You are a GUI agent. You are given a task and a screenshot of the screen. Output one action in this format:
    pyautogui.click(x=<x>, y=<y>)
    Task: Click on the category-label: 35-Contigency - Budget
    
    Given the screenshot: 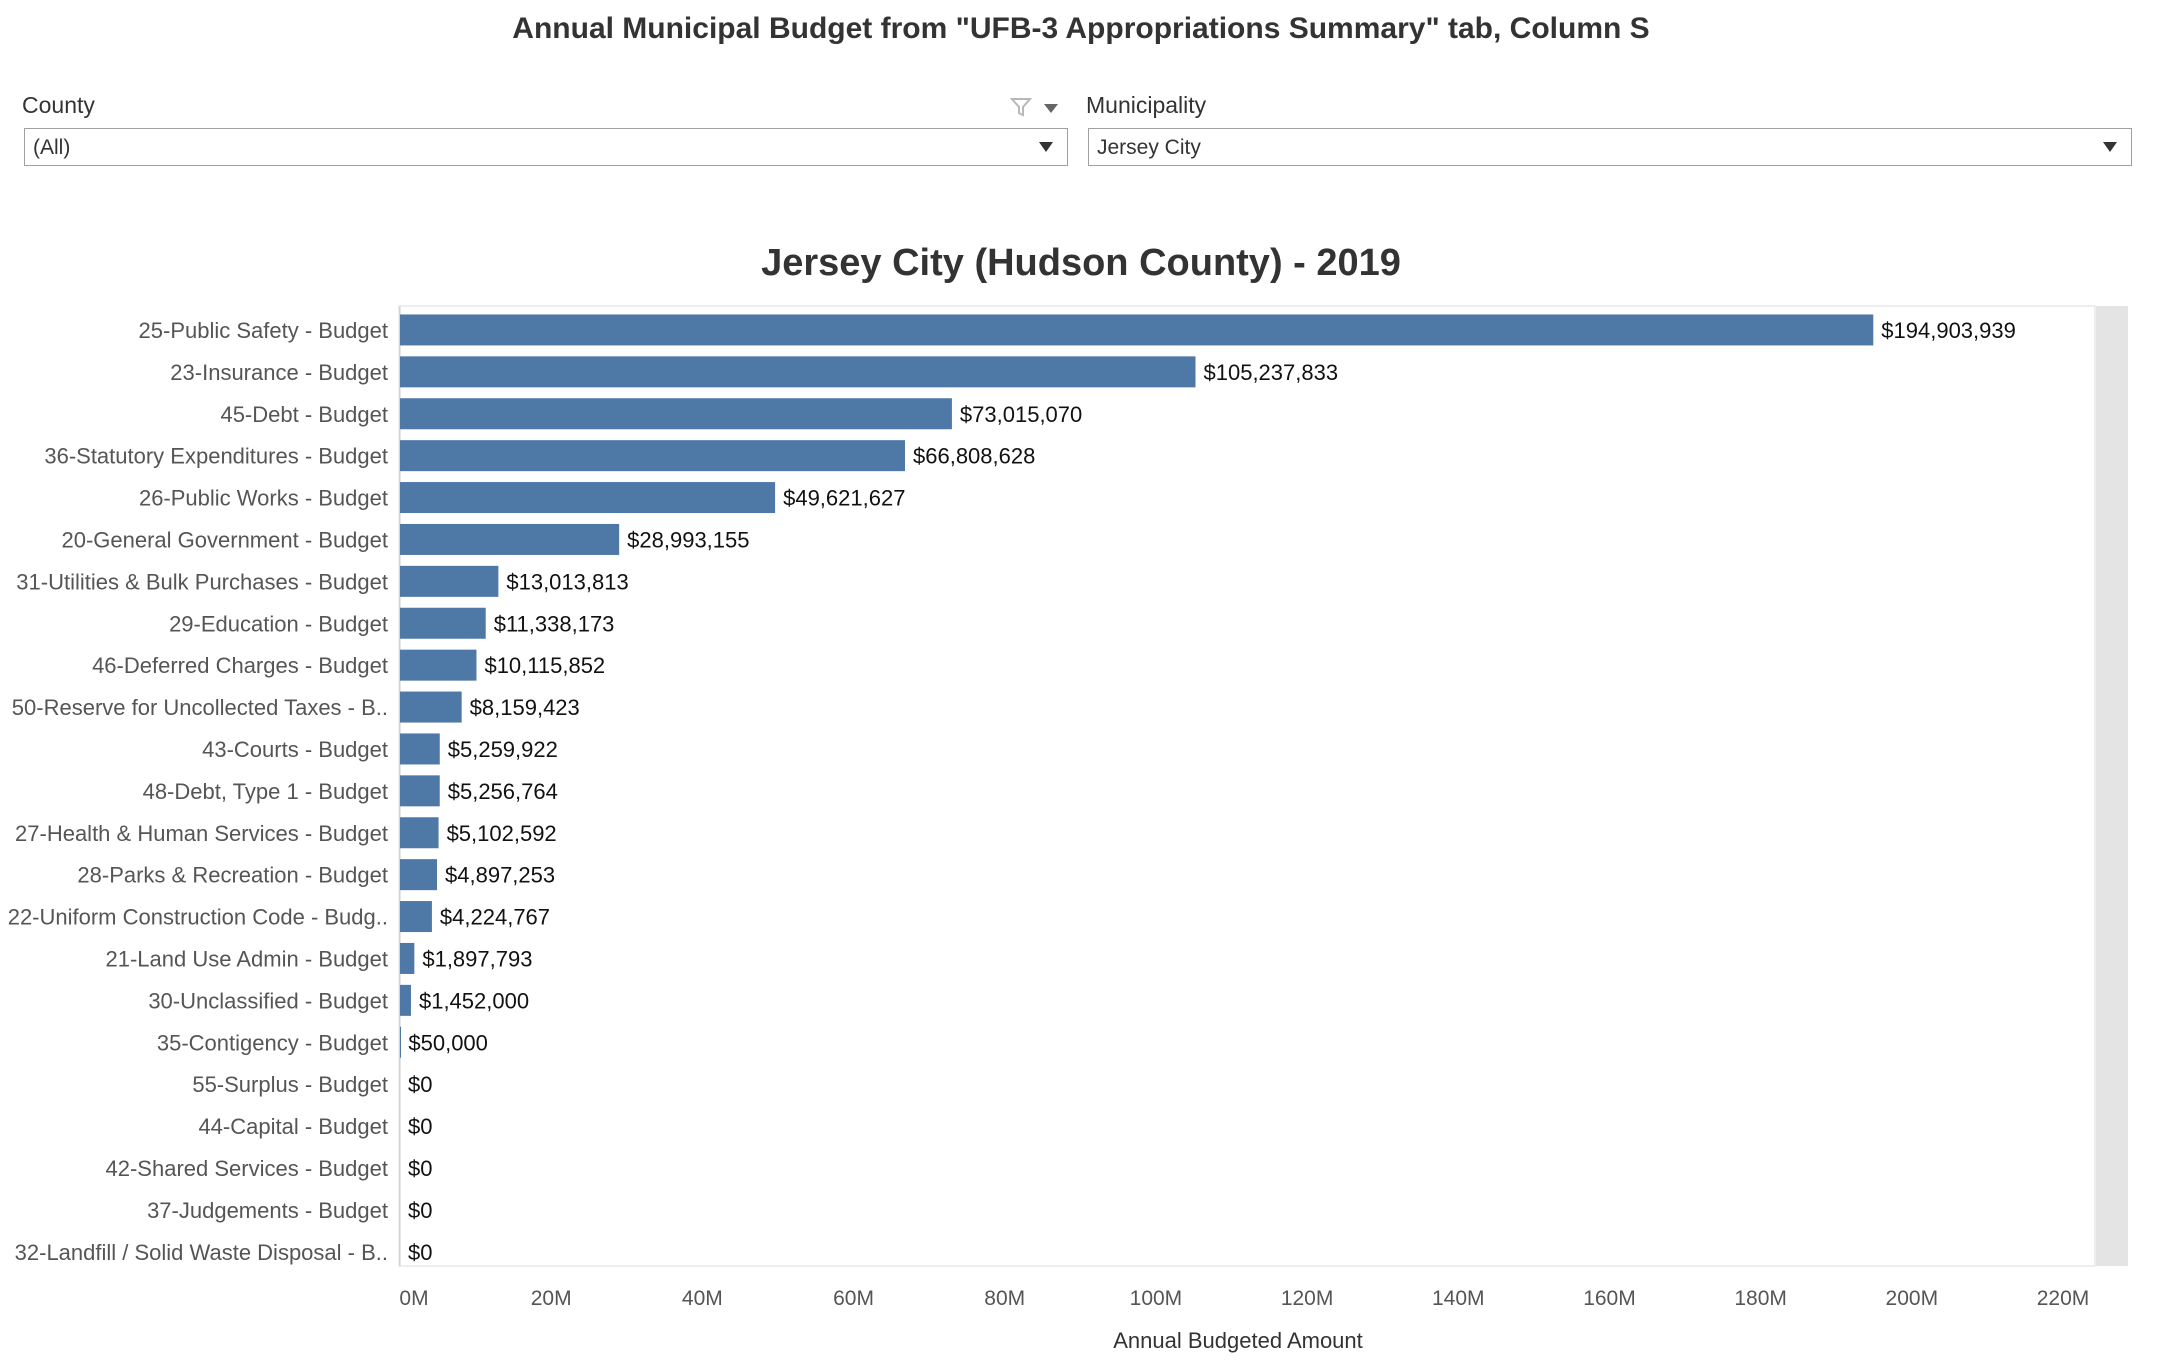 What is the action you would take?
    pyautogui.click(x=272, y=1042)
    